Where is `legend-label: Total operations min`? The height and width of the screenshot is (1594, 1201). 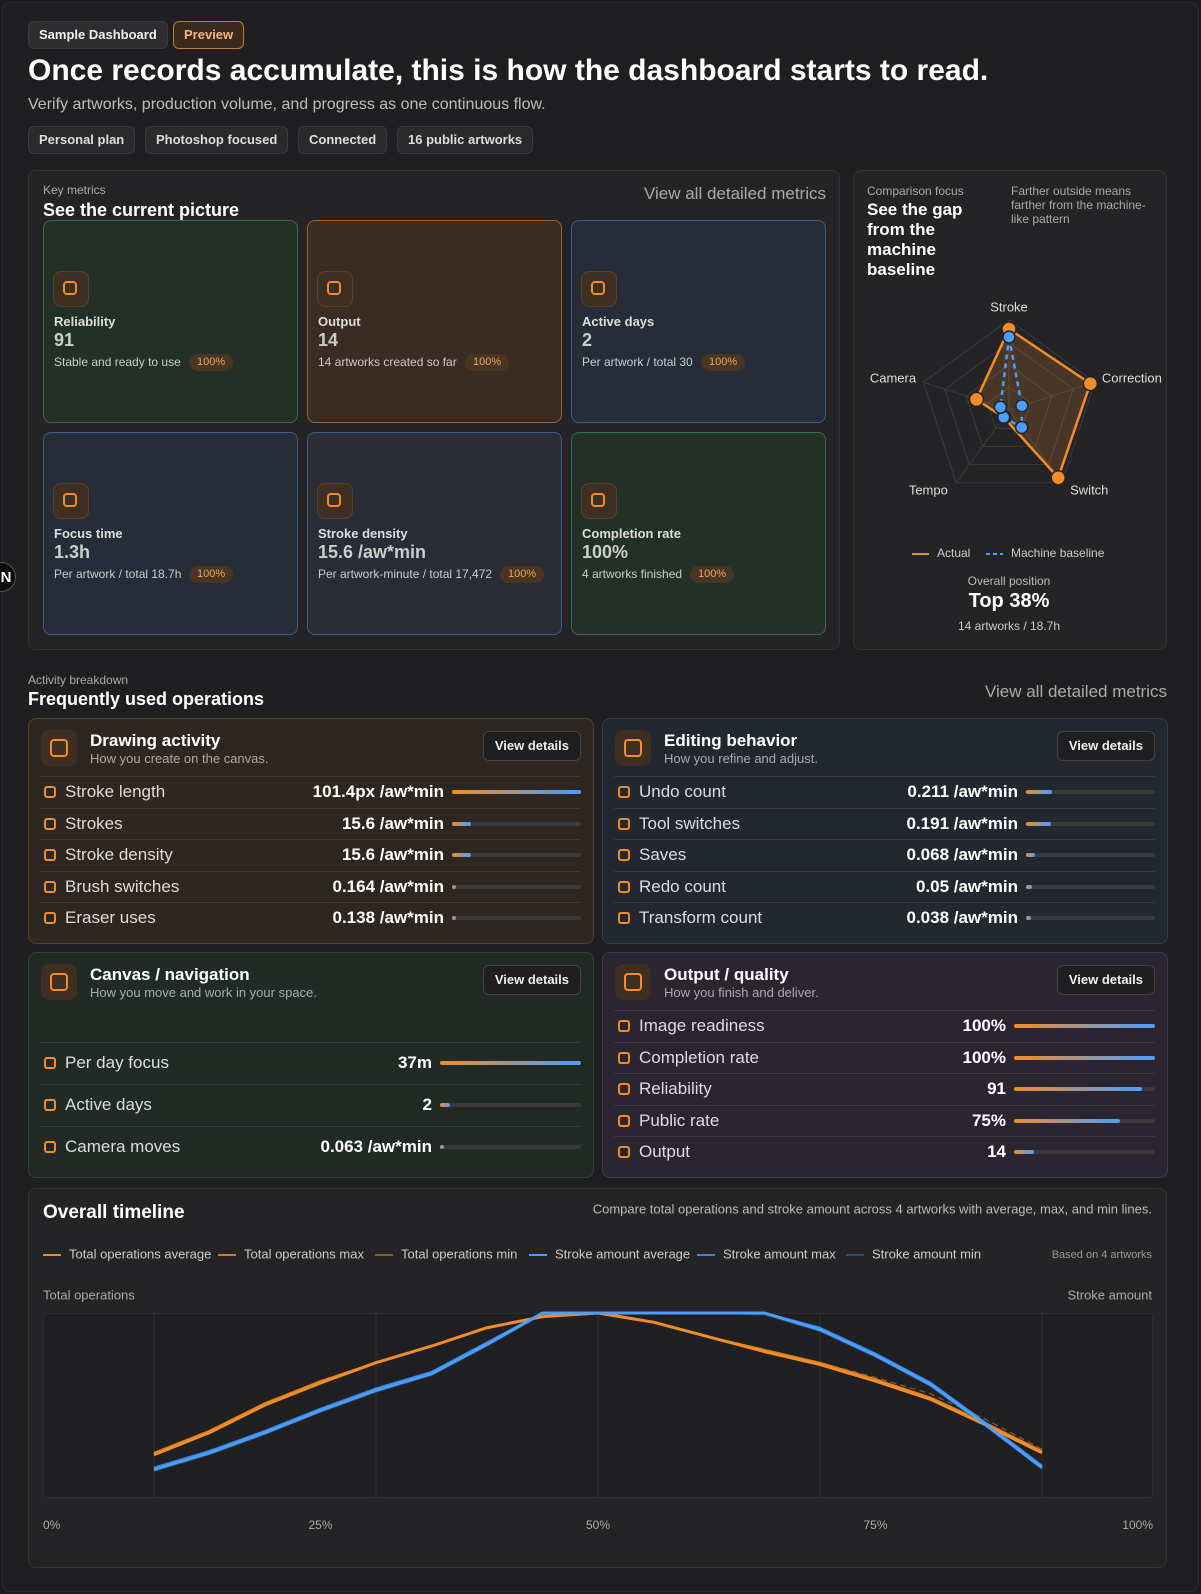 legend-label: Total operations min is located at coordinates (459, 1253).